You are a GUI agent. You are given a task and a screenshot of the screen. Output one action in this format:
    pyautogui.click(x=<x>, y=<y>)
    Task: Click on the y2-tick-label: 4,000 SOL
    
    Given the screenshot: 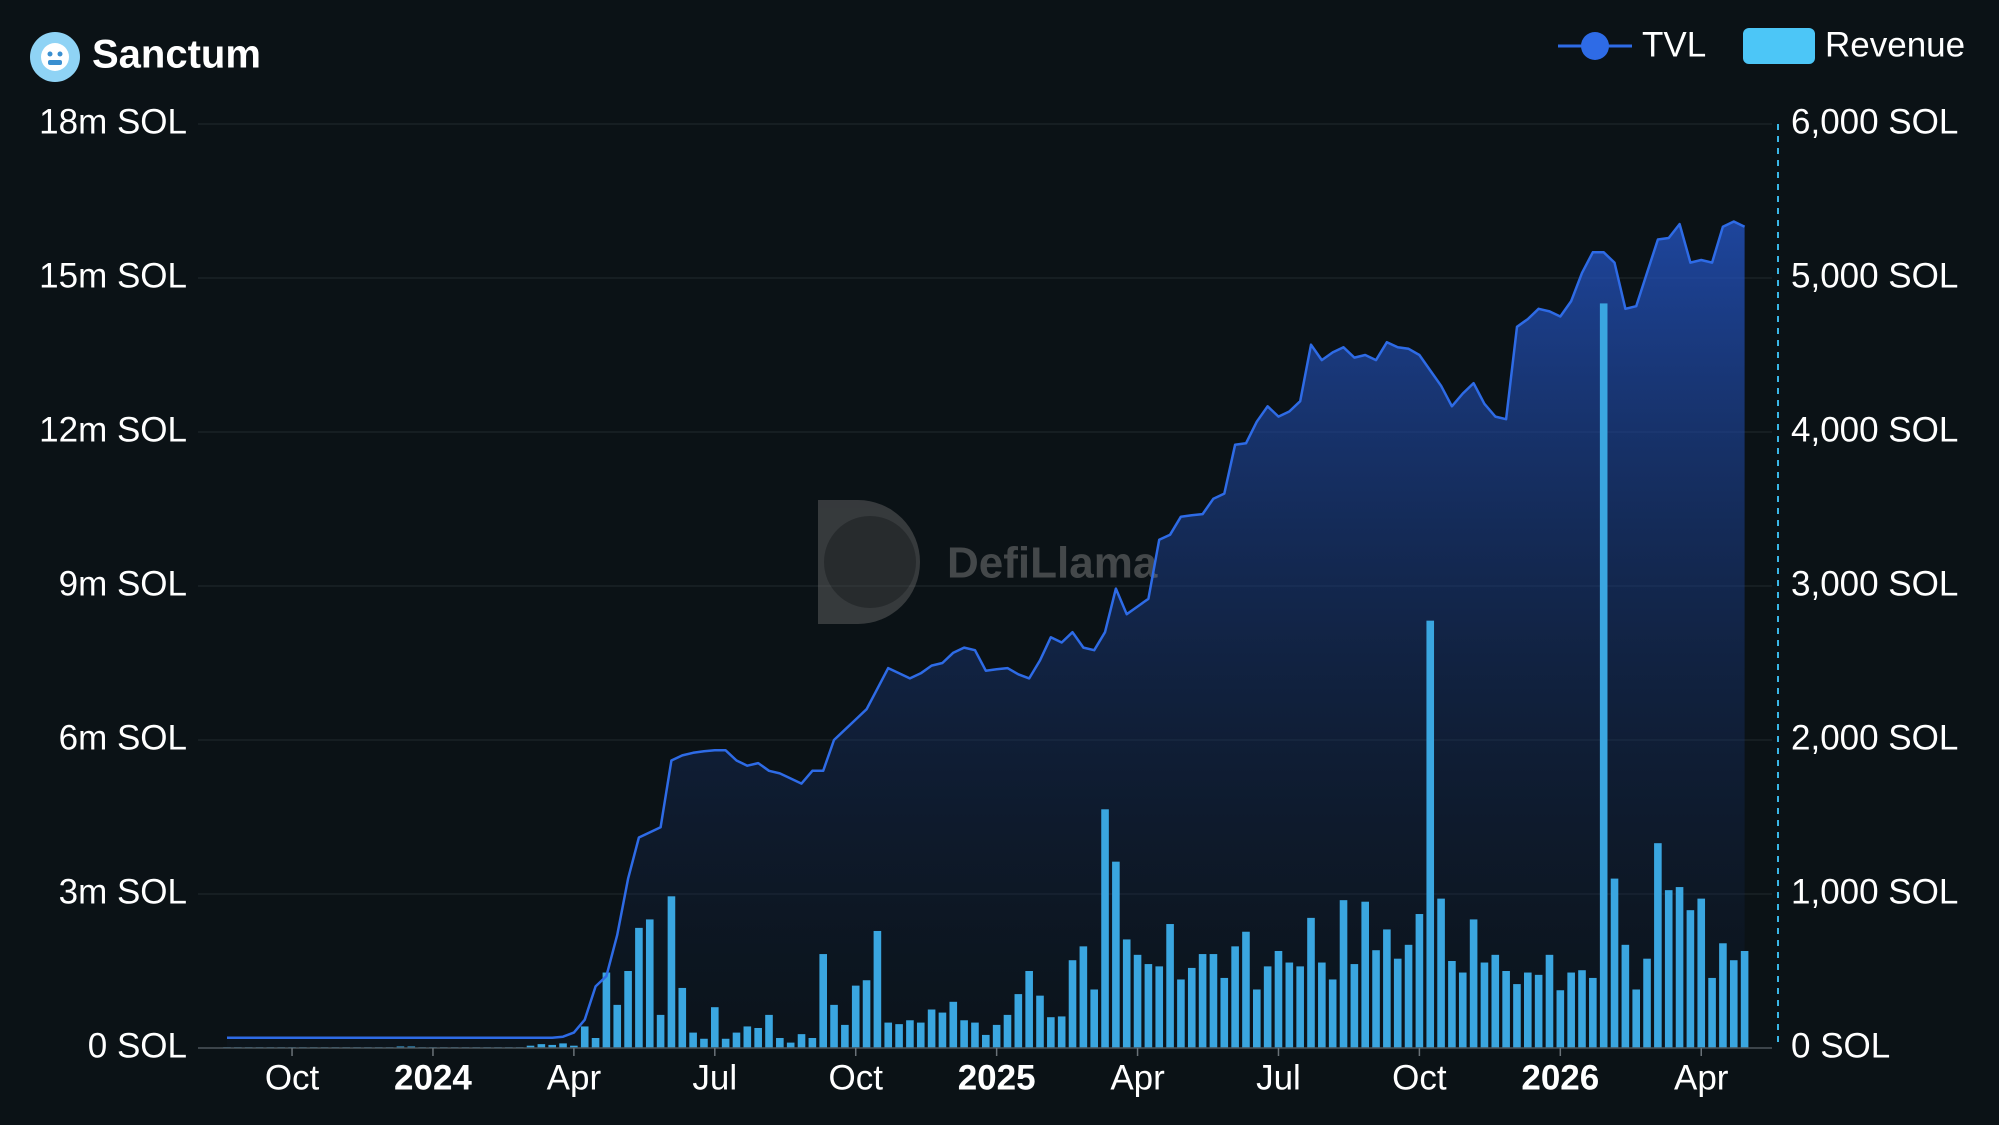 What is the action you would take?
    pyautogui.click(x=1874, y=429)
    